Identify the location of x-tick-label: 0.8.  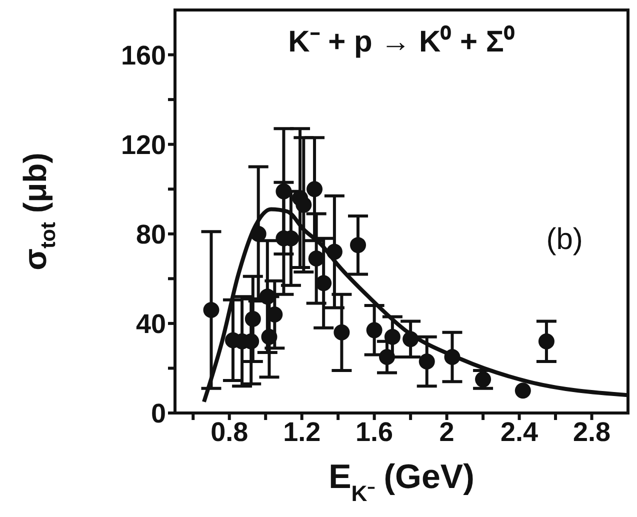
(229, 432).